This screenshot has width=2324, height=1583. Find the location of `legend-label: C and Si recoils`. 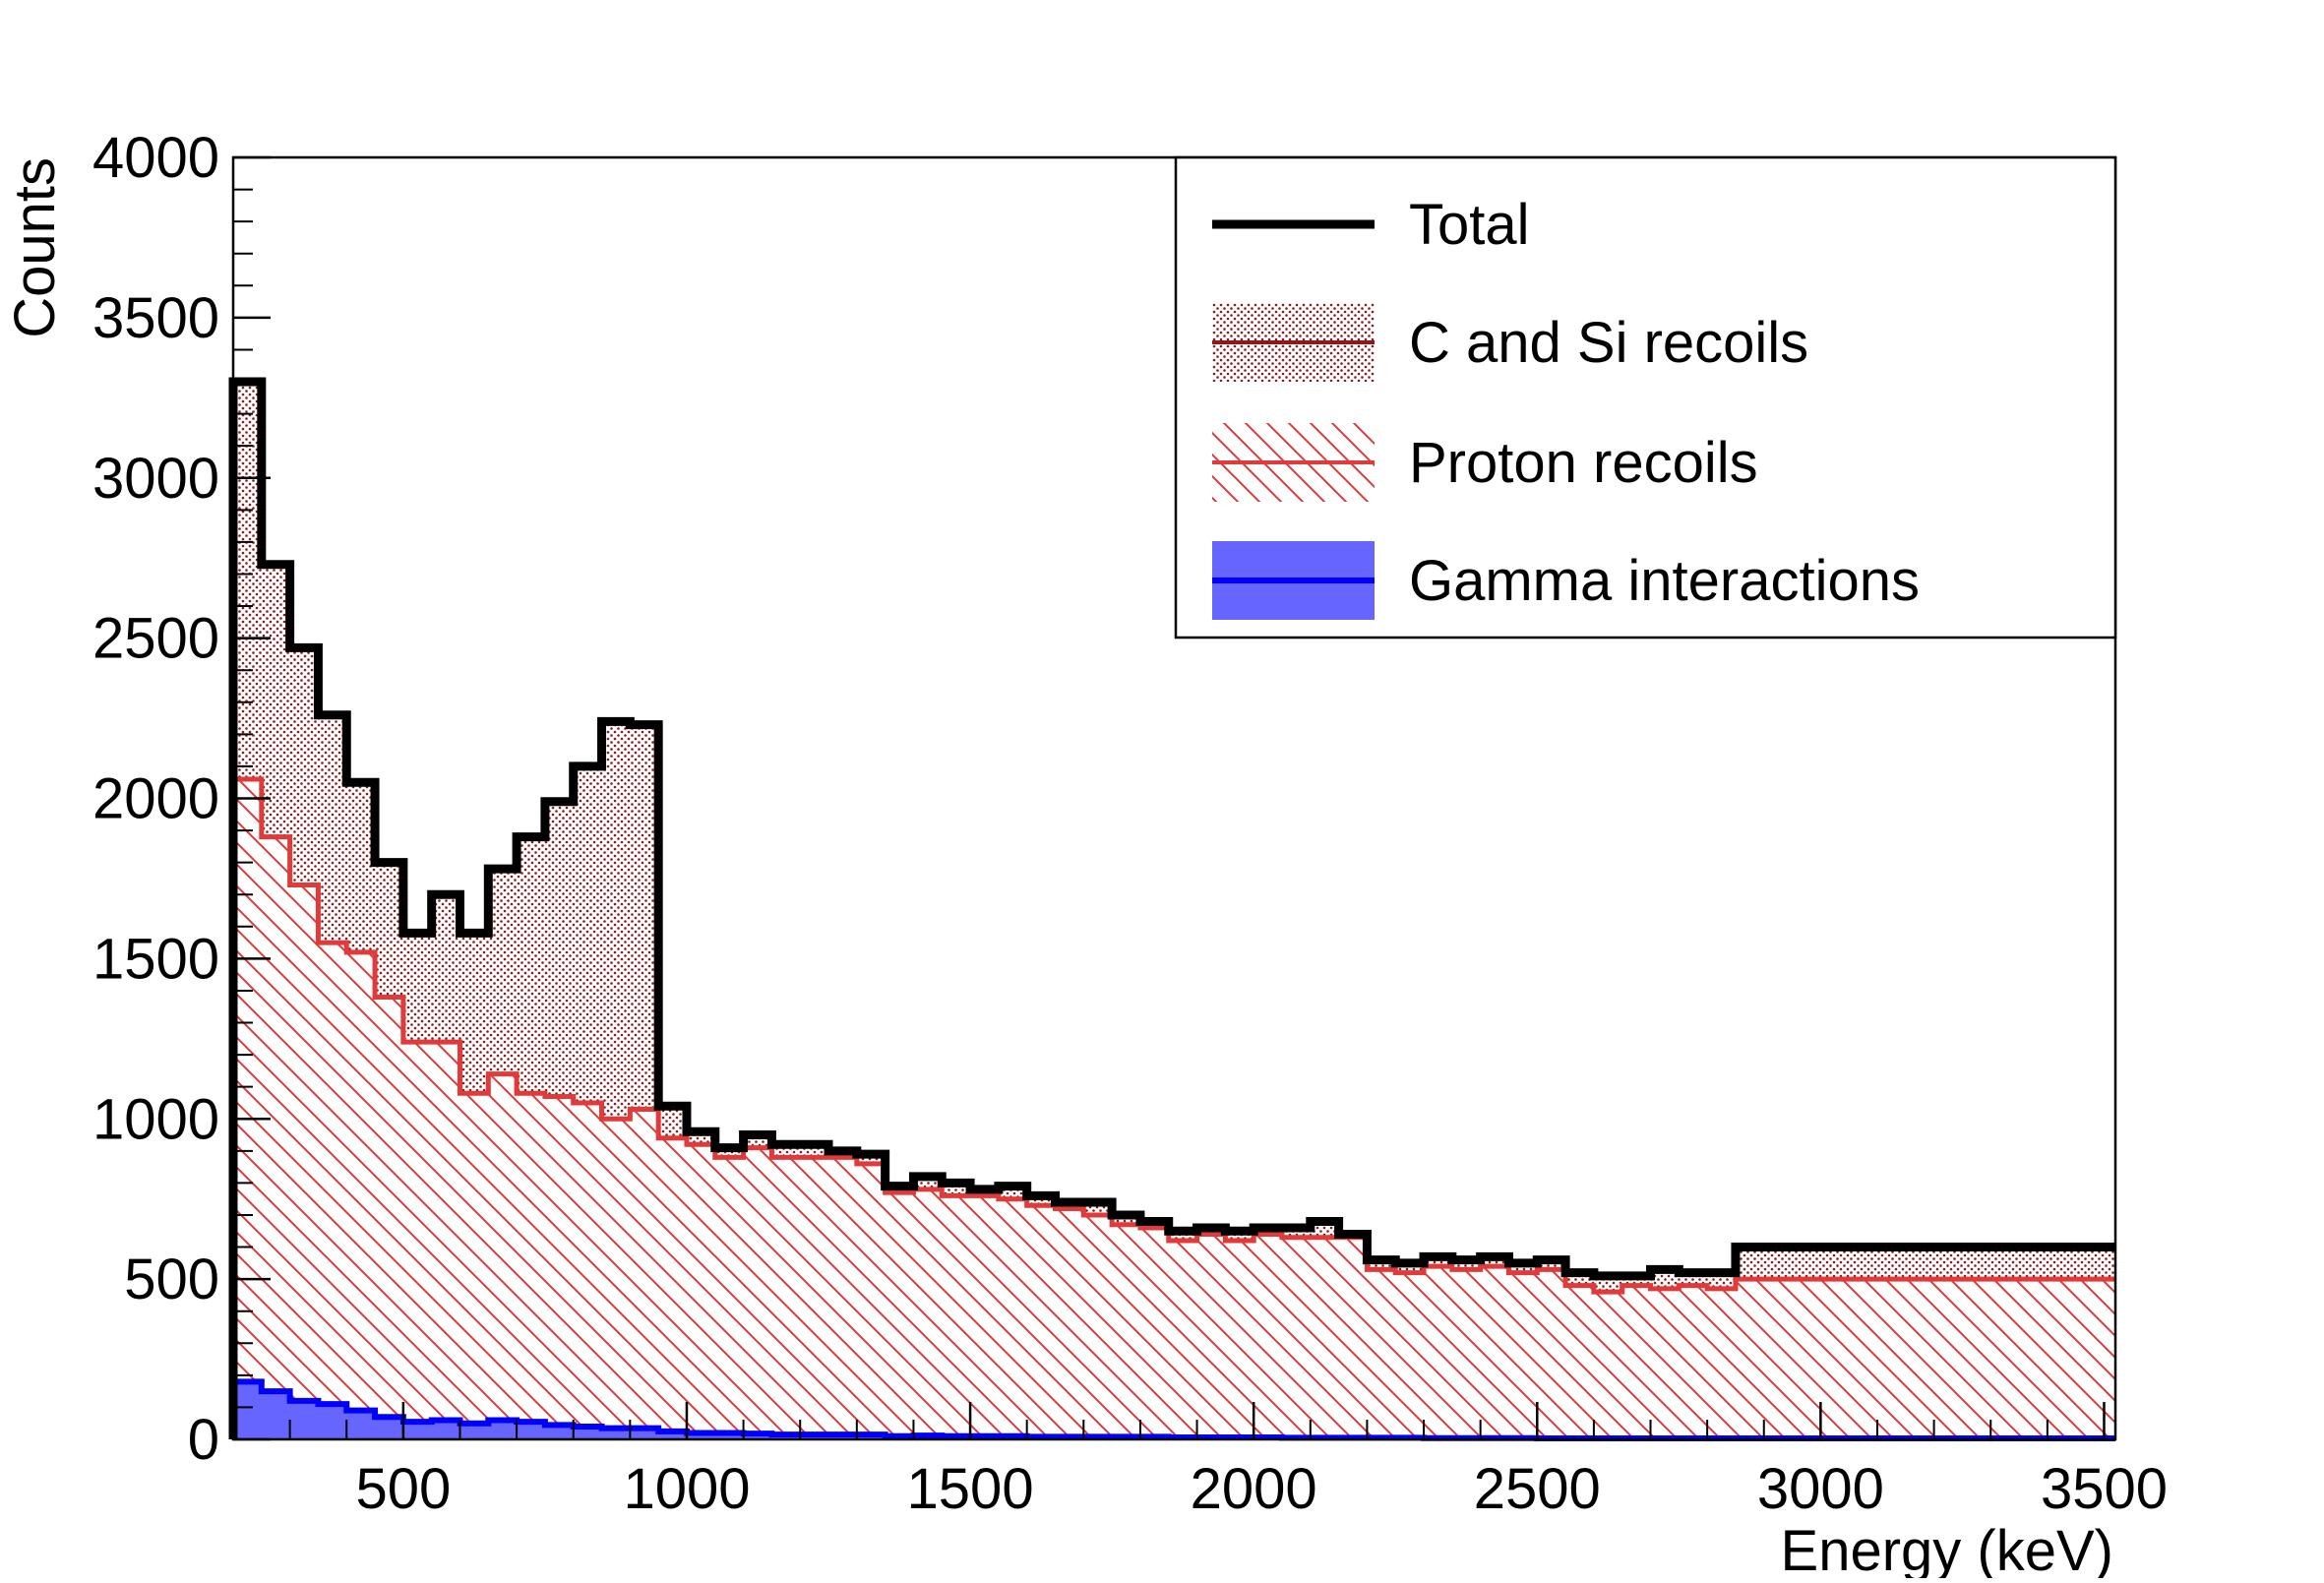

legend-label: C and Si recoils is located at coordinates (1608, 343).